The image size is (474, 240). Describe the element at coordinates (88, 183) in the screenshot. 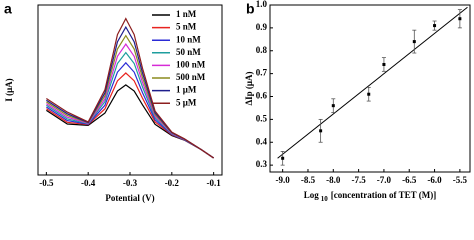

I see `x-tick-label: -0.4` at that location.